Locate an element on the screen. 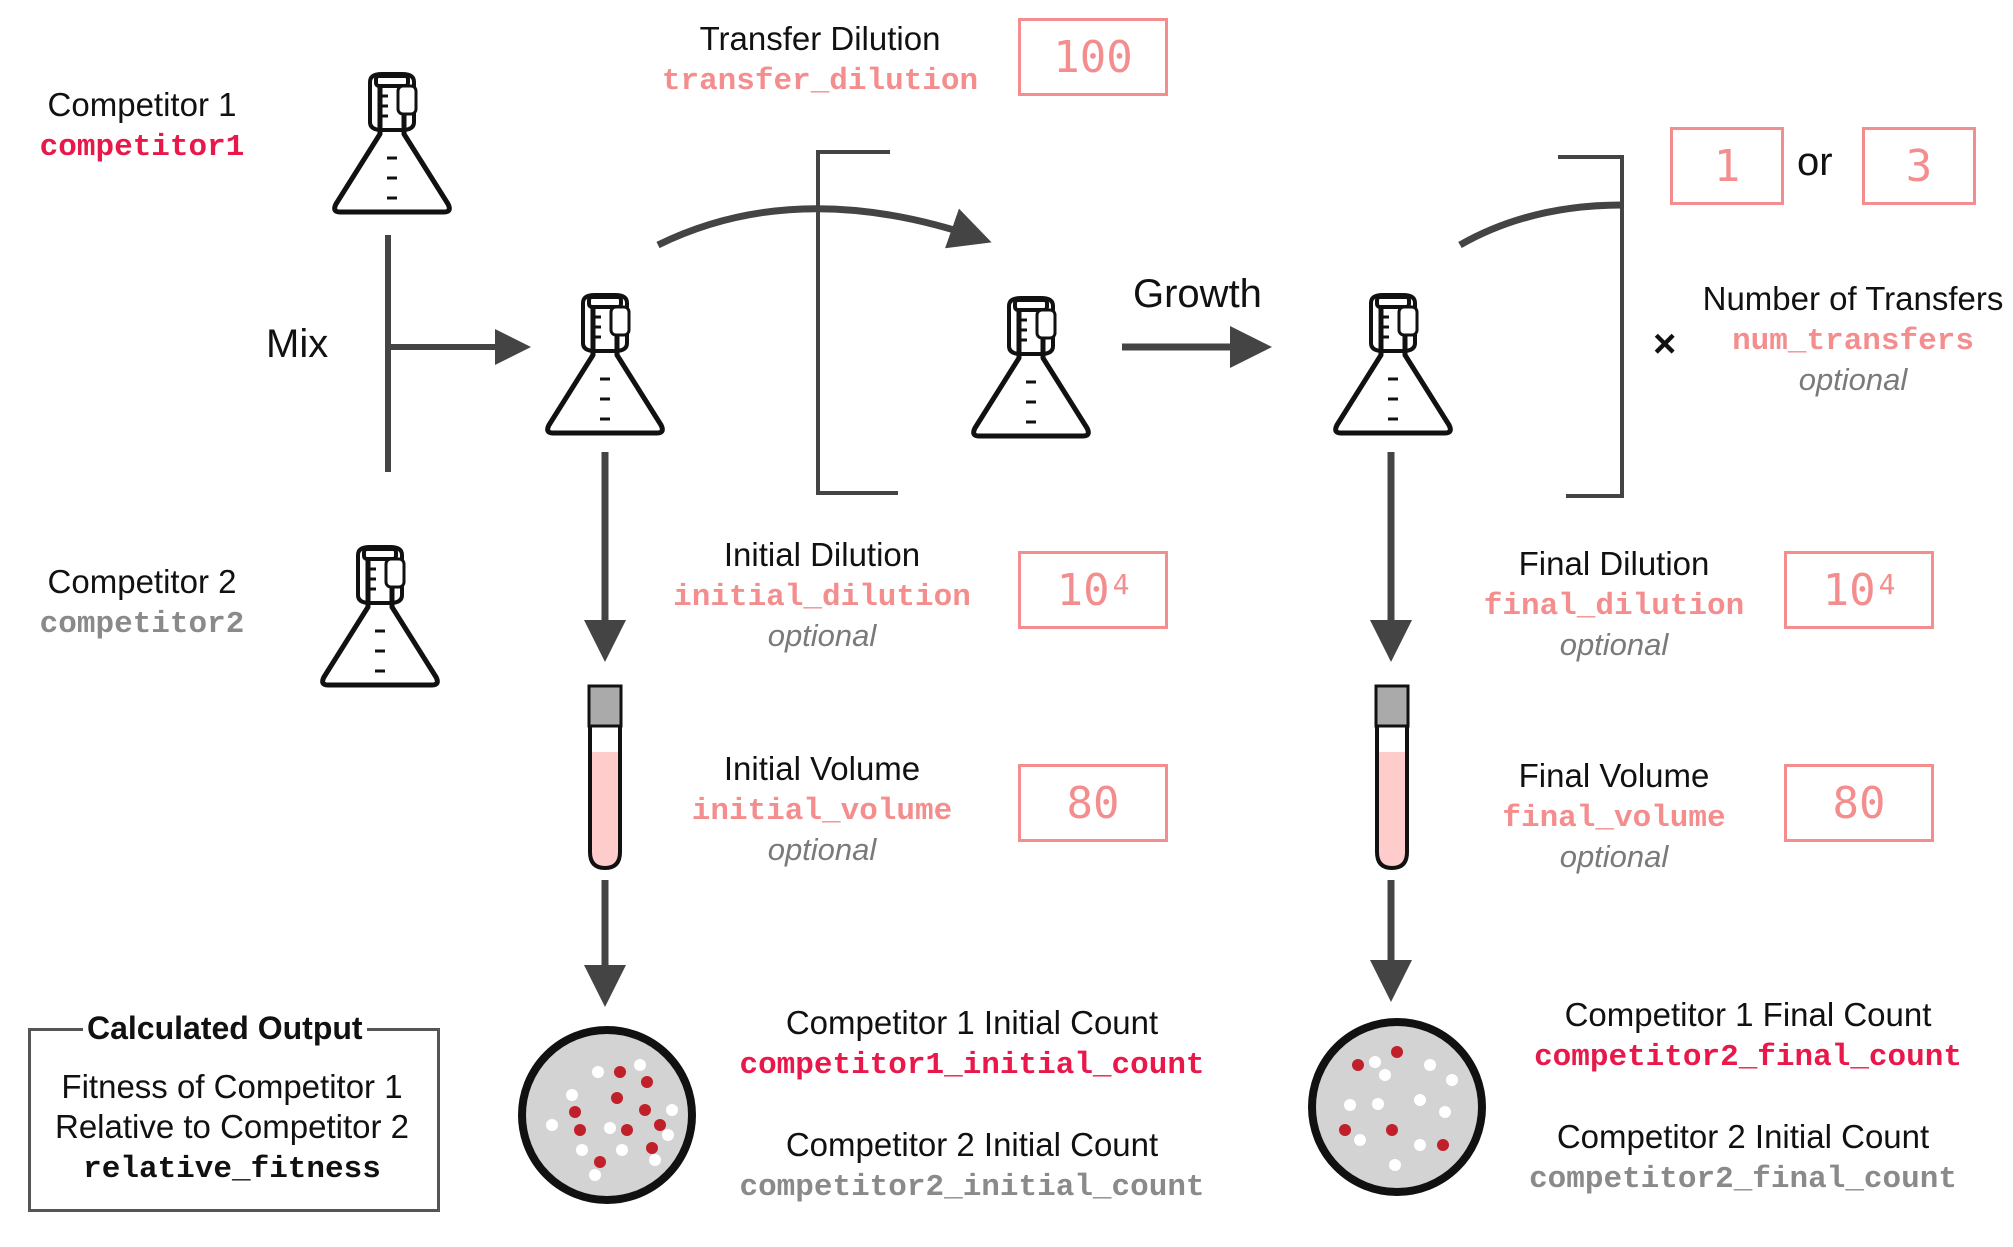 The width and height of the screenshot is (2013, 1247). output-line2: Relative to Competitor 2 is located at coordinates (232, 1126).